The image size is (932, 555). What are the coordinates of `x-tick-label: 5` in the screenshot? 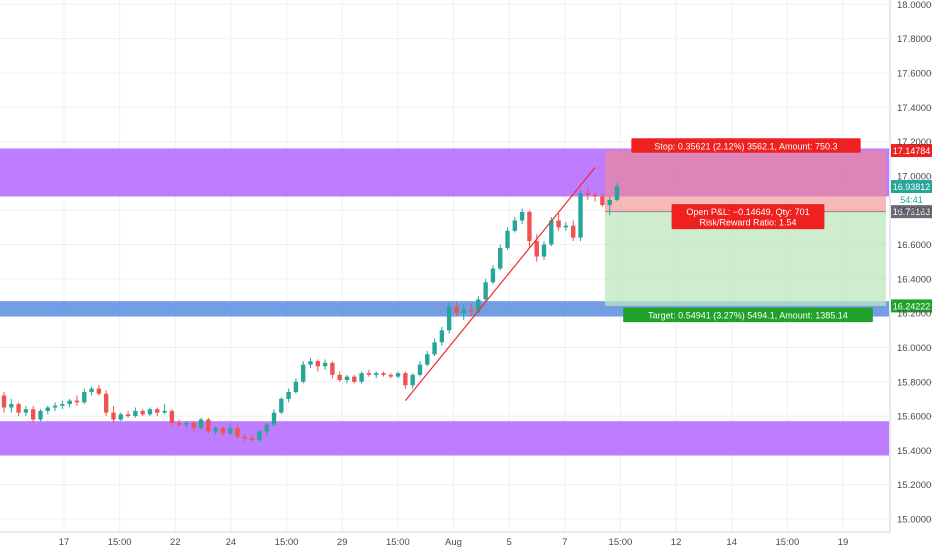 It's located at (508, 542).